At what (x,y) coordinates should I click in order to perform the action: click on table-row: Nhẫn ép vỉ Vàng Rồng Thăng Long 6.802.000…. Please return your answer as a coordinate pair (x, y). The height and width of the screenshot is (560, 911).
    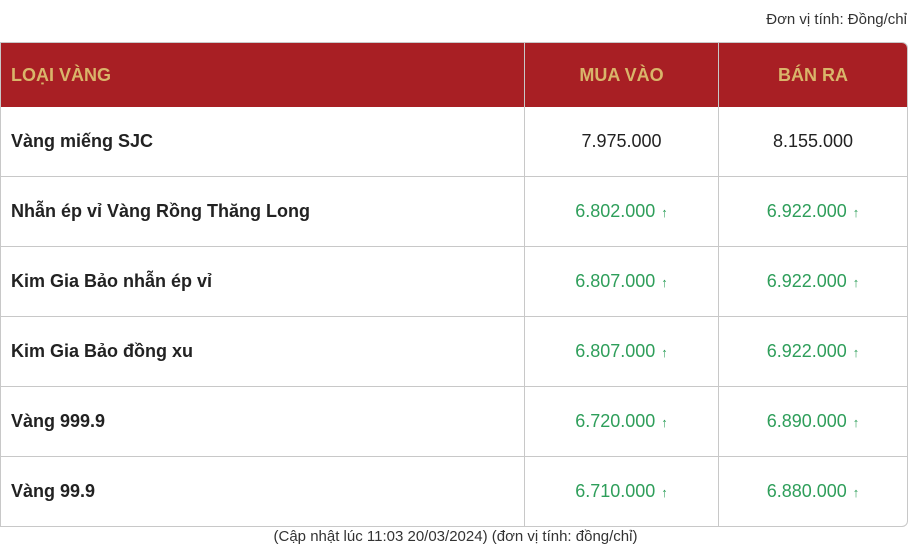
    Looking at the image, I should click on (454, 211).